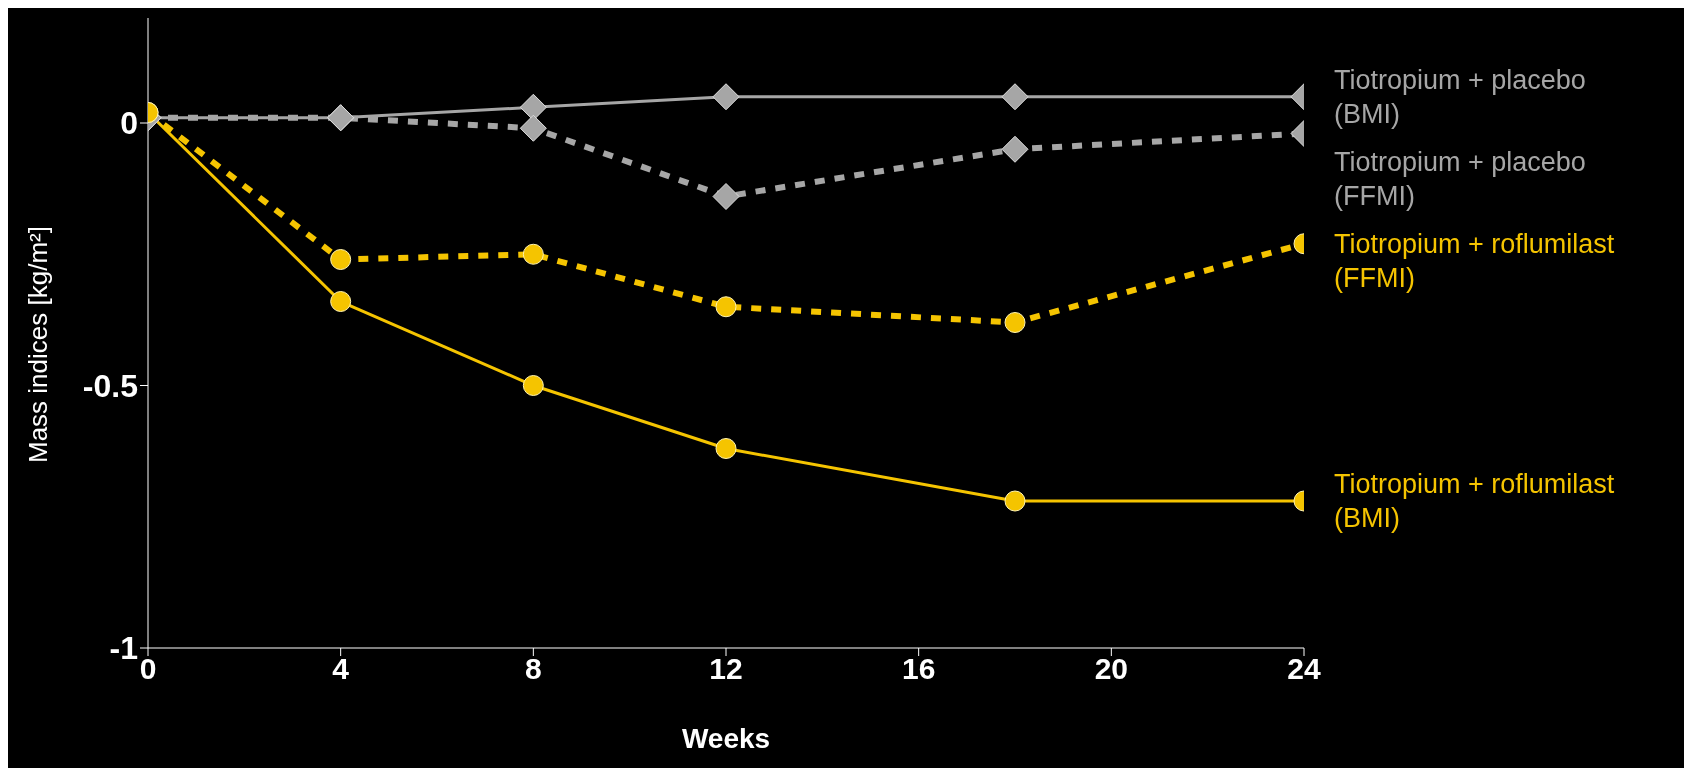  I want to click on y-tick-label: -1, so click(123, 648).